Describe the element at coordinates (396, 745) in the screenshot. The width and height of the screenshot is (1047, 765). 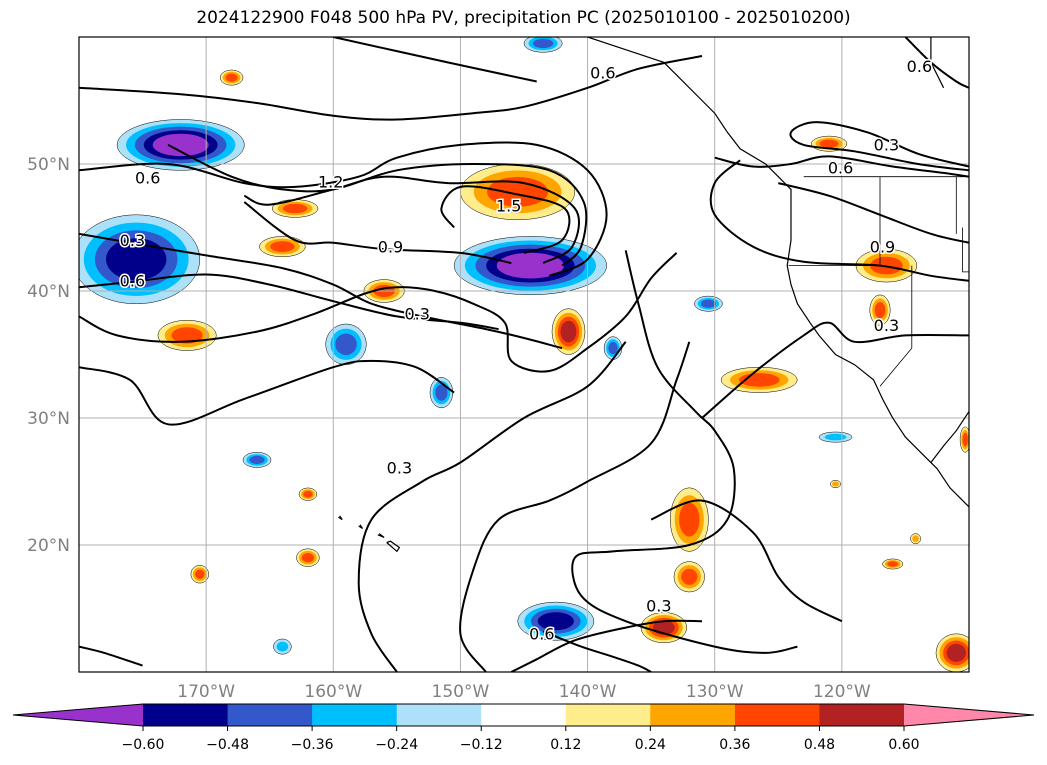
I see `colorbar-tick-label: −0.24` at that location.